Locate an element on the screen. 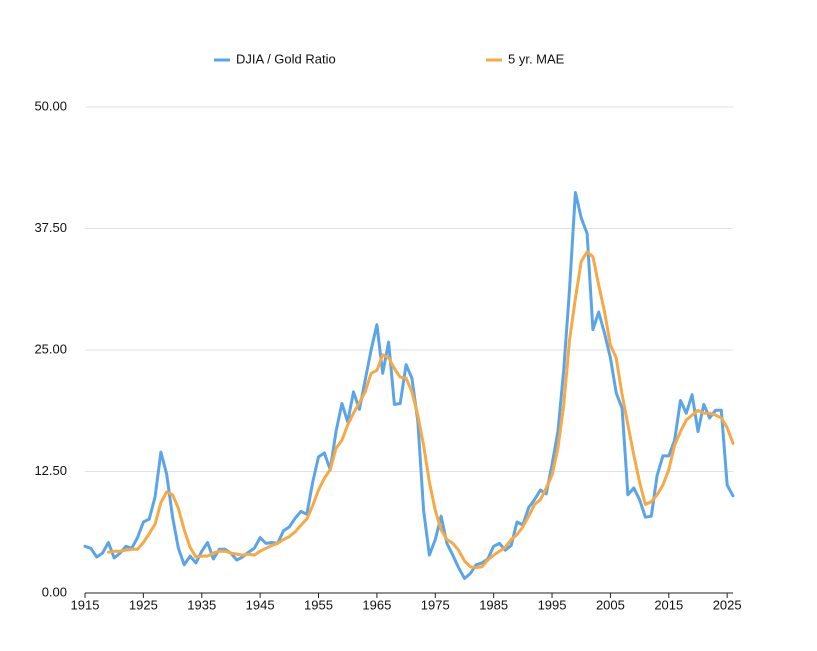 This screenshot has width=817, height=651. x-tick-label: 1945 is located at coordinates (260, 604).